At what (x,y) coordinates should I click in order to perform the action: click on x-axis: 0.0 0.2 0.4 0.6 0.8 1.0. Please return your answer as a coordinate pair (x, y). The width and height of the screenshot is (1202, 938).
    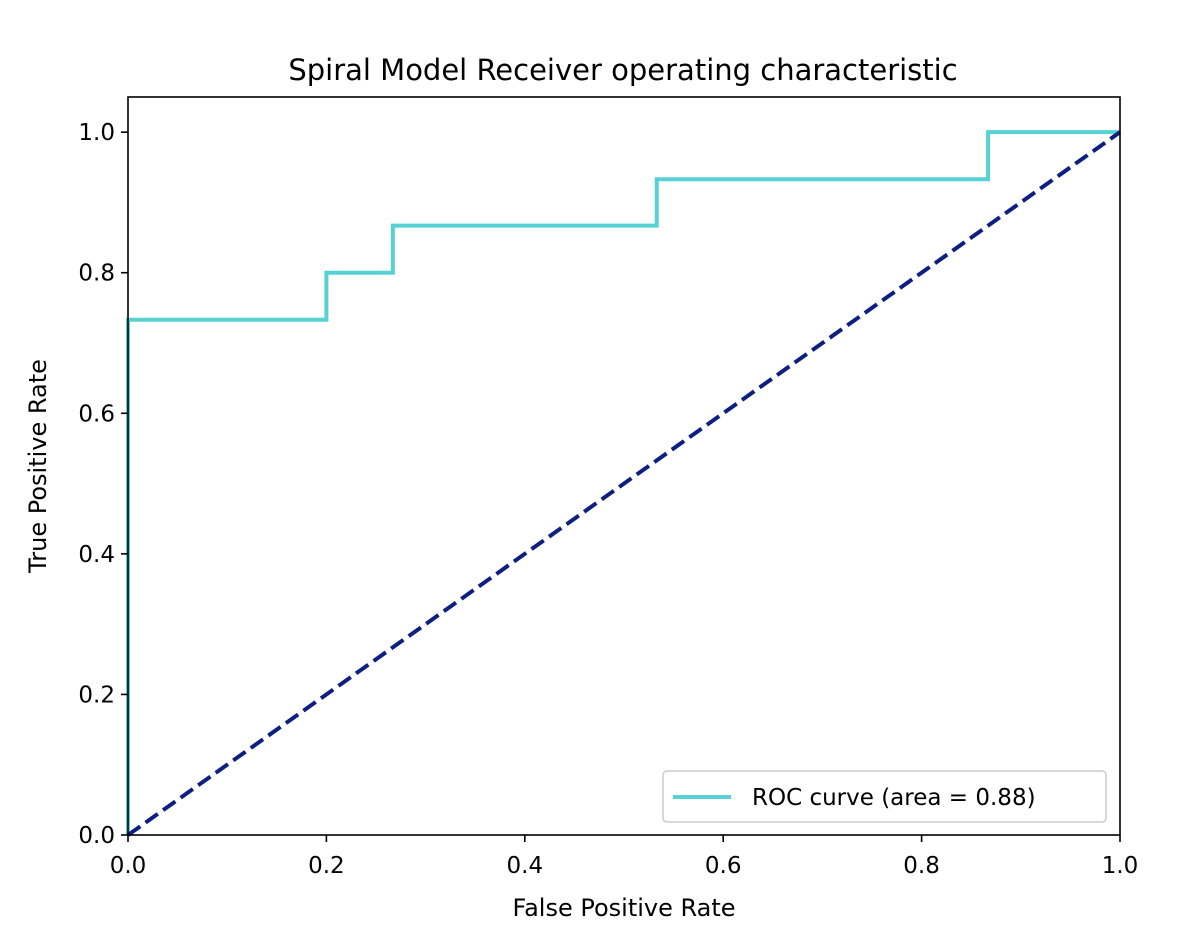
    Looking at the image, I should click on (624, 857).